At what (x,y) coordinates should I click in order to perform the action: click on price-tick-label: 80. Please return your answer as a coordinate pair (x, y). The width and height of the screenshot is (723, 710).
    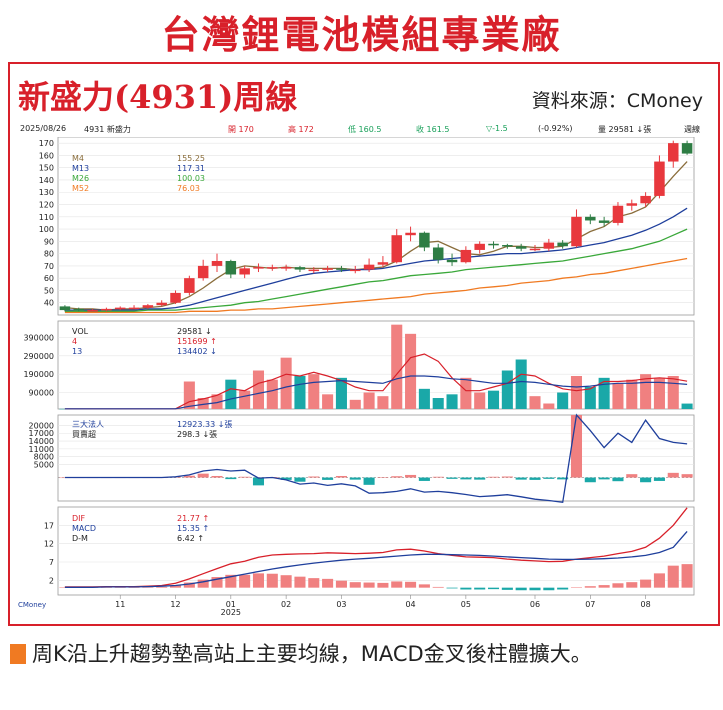
    Looking at the image, I should click on (49, 254).